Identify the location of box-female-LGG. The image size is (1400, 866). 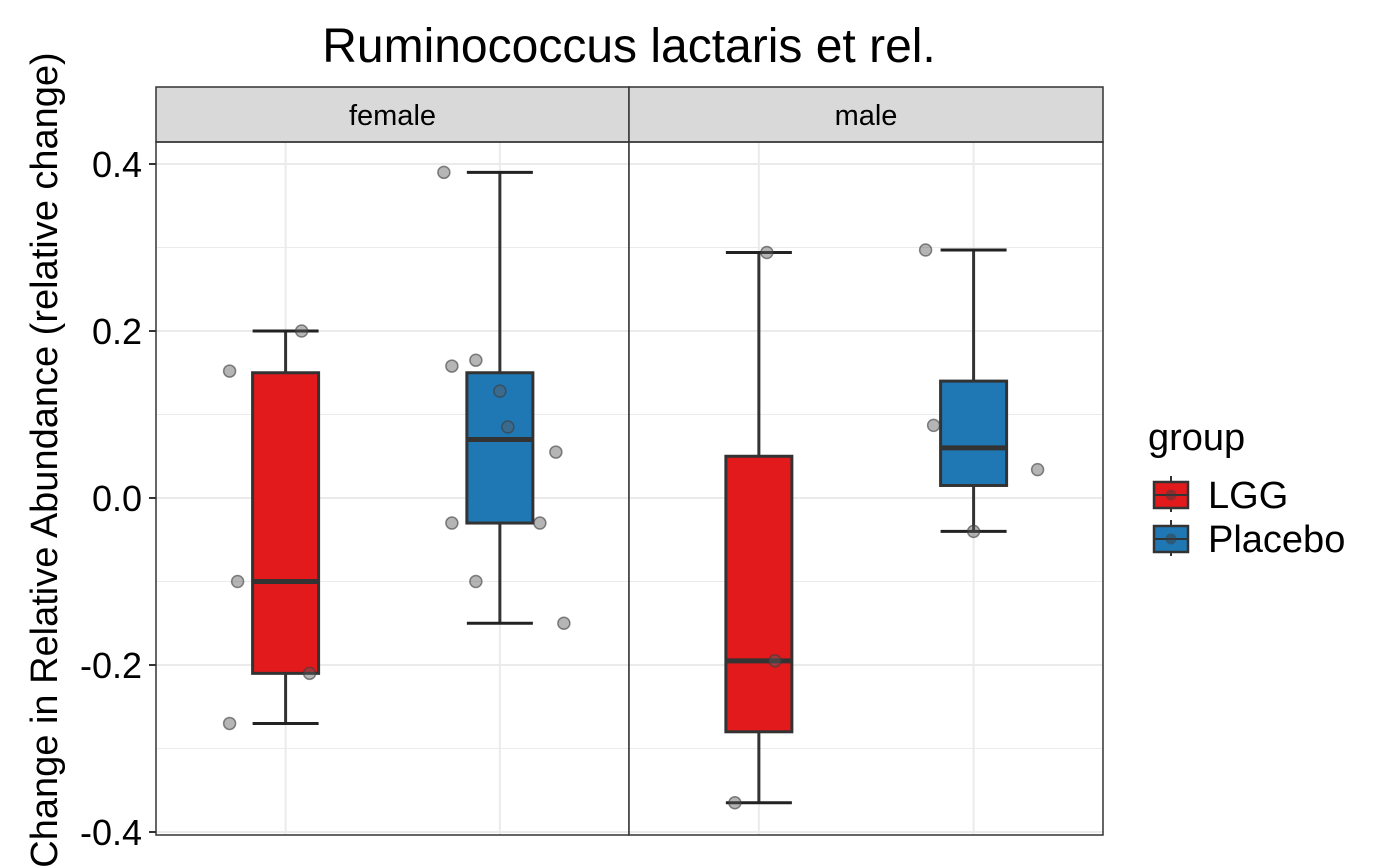
(271, 527).